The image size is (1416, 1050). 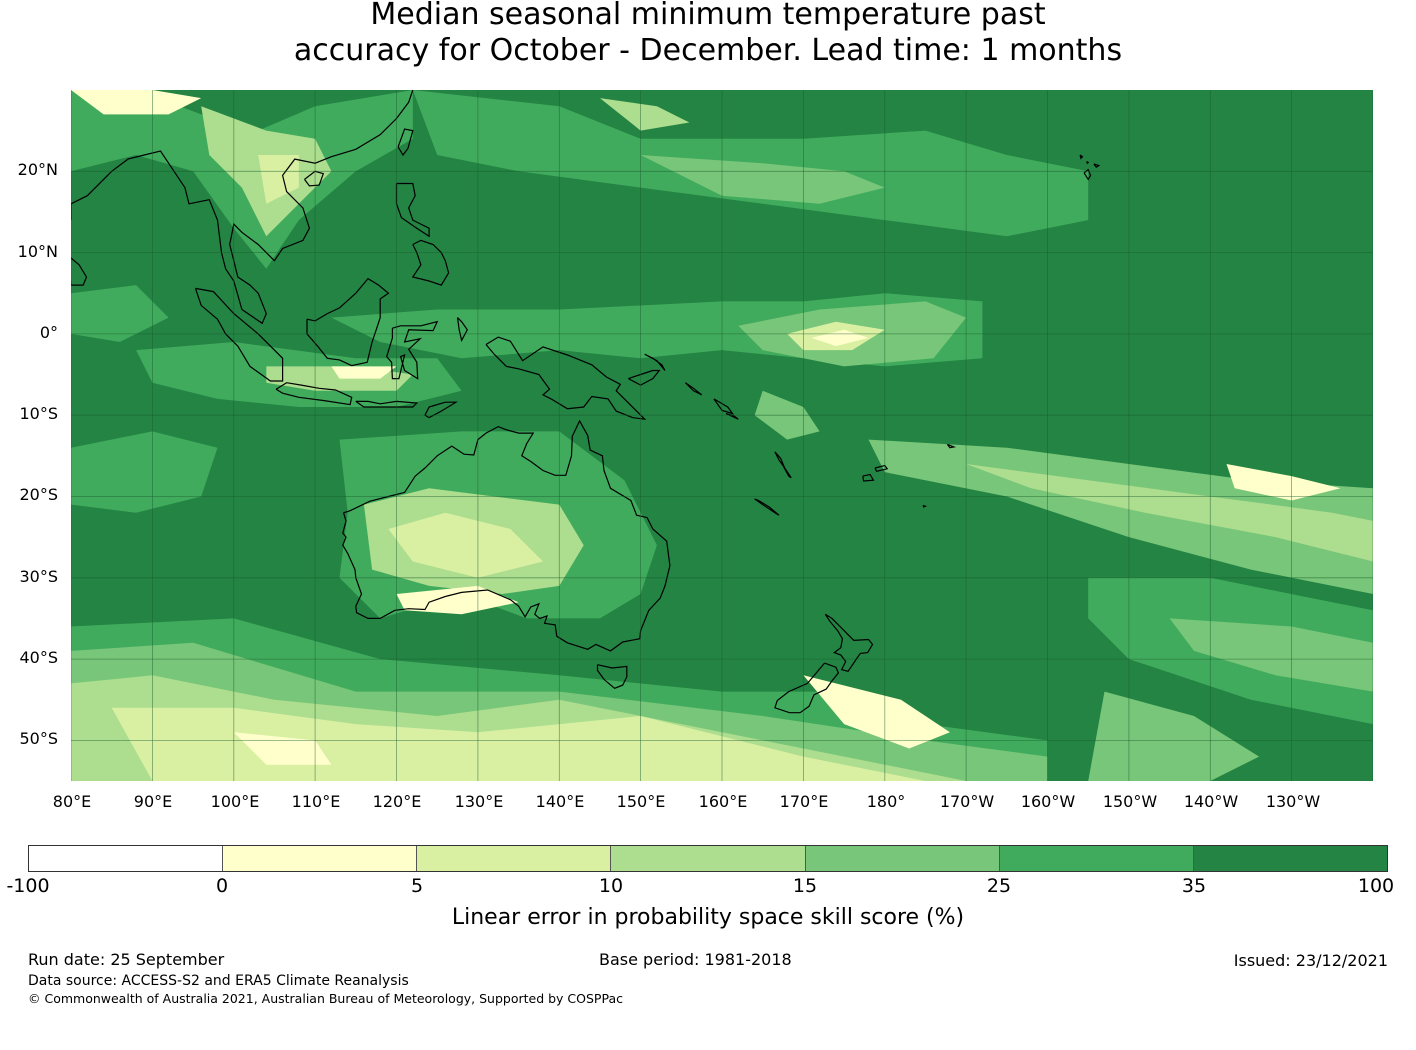 What do you see at coordinates (560, 801) in the screenshot?
I see `lon-label-140e: 140°E` at bounding box center [560, 801].